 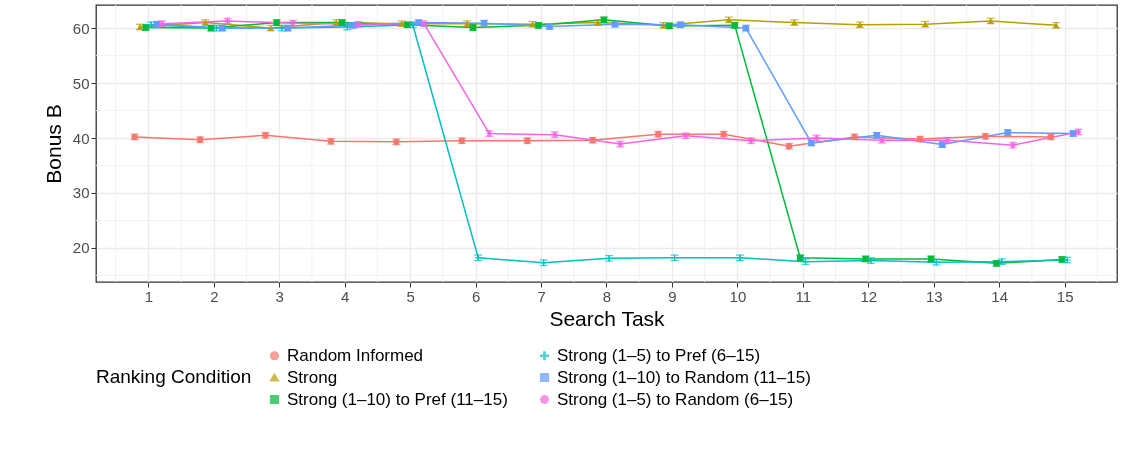 What do you see at coordinates (684, 377) in the screenshot?
I see `legend-label: Strong (1–10) to Random (11–15)` at bounding box center [684, 377].